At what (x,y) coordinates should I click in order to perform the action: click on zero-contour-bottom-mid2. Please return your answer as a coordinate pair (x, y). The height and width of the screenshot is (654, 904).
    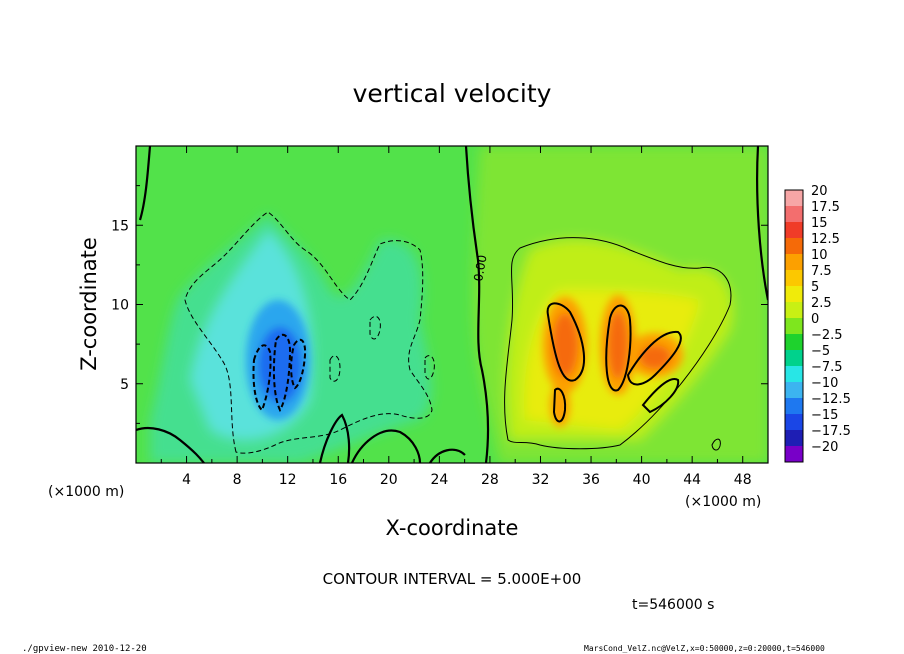
    Looking at the image, I should click on (386, 446).